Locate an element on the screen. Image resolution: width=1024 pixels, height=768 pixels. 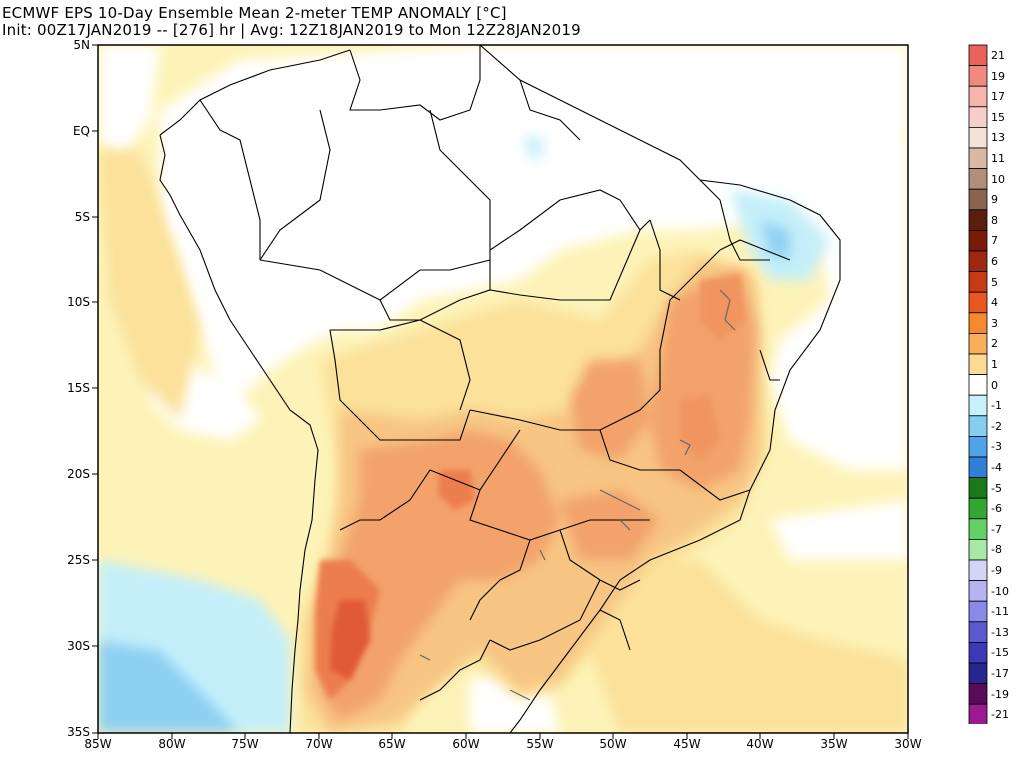
colorbar-label: -2 is located at coordinates (996, 426).